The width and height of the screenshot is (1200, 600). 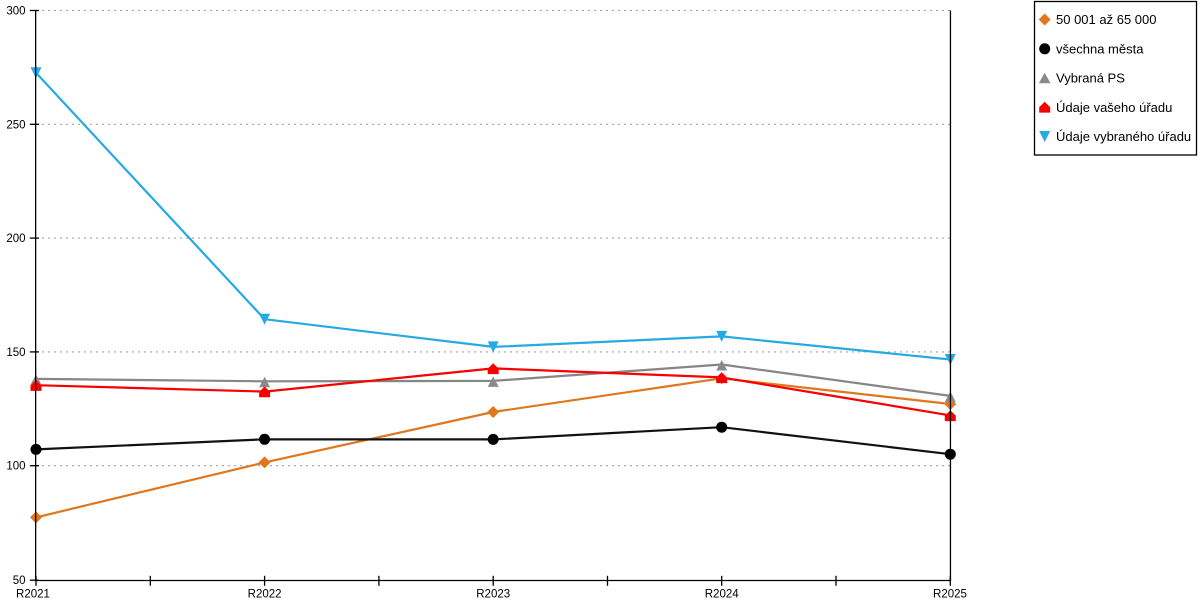 I want to click on svg-text: 200, so click(x=15, y=239).